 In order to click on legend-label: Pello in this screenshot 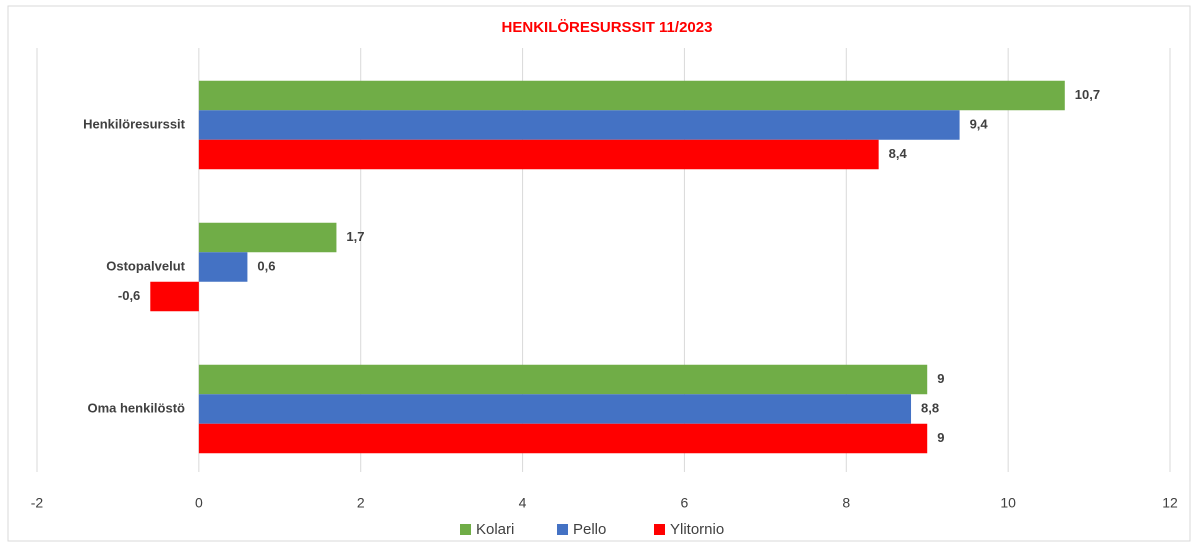, I will do `click(589, 529)`.